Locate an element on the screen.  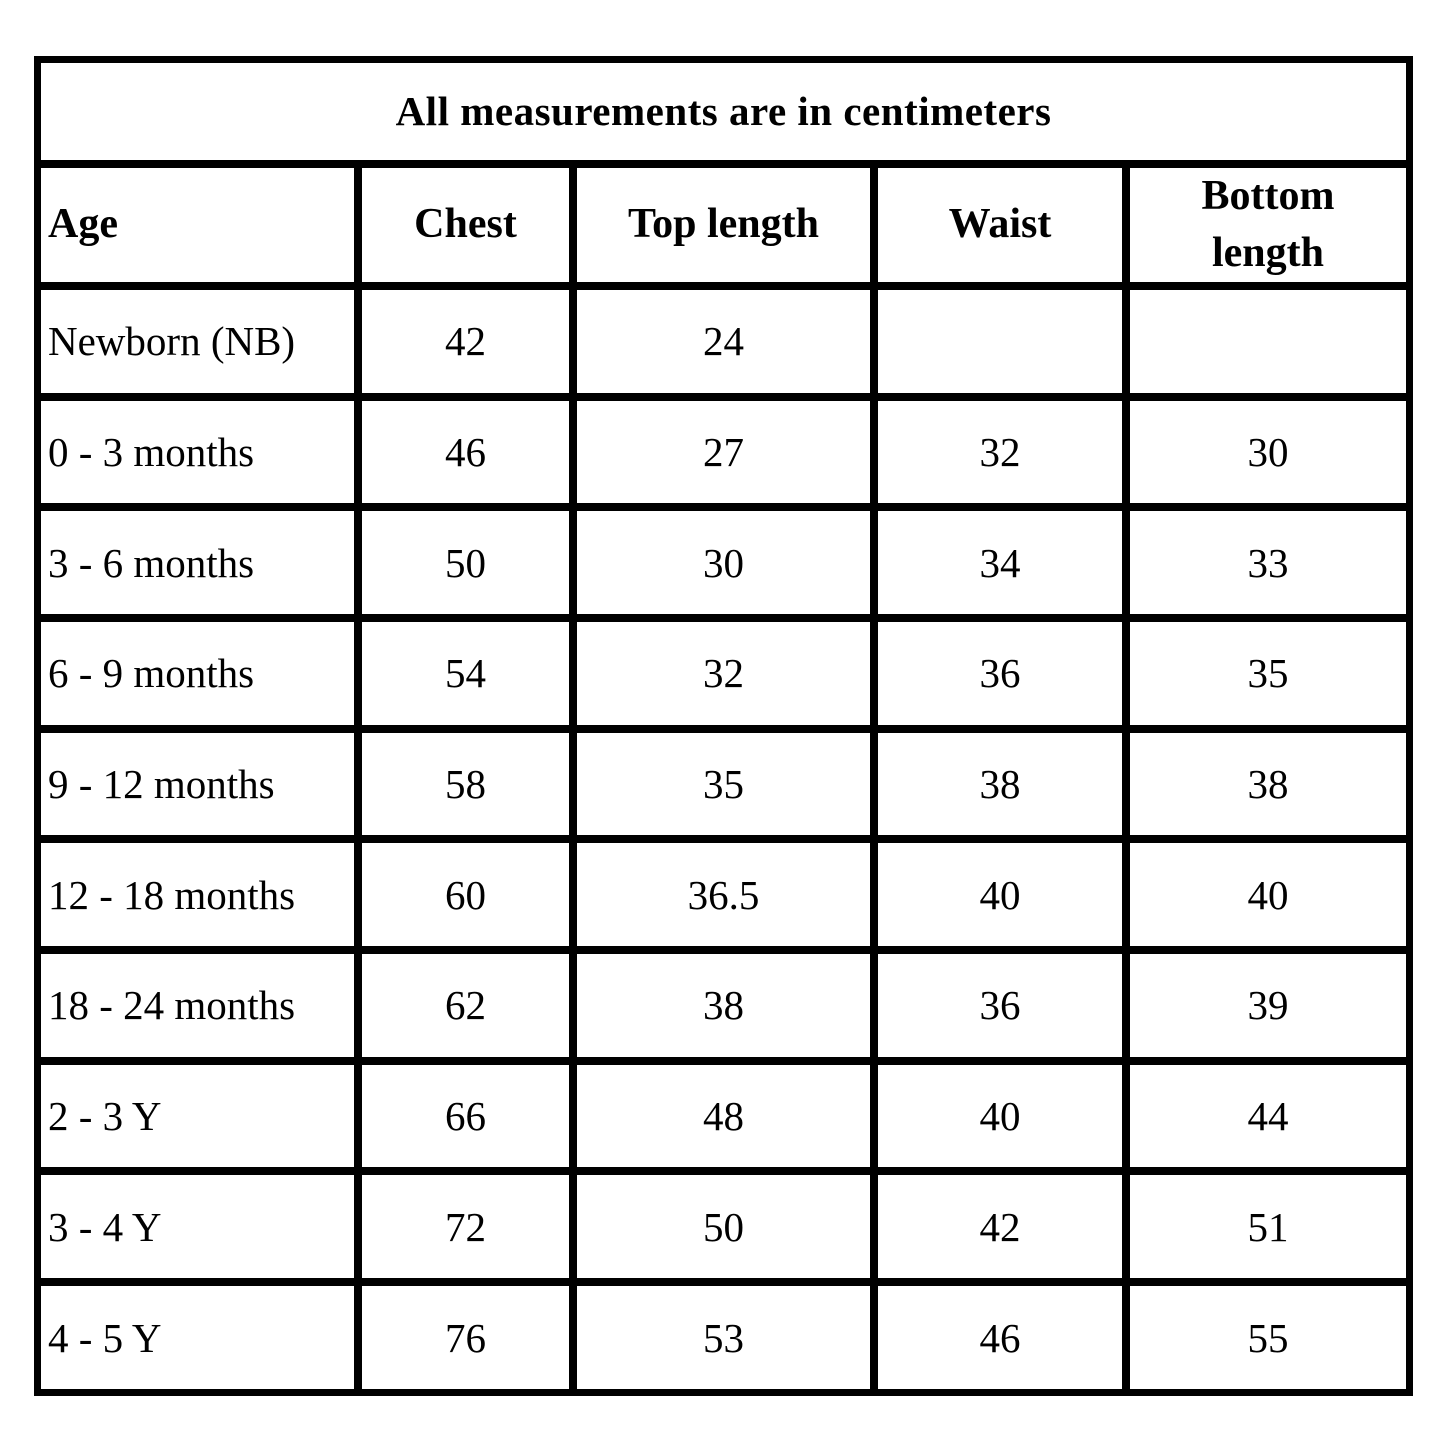
age-cell: 9 - 12 months is located at coordinates (197, 784).